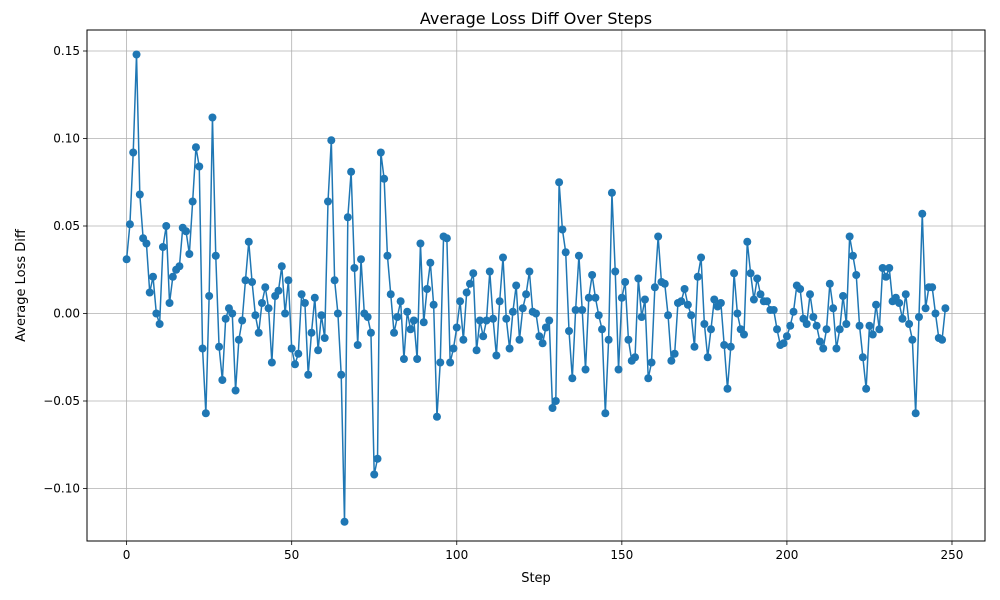 The height and width of the screenshot is (600, 1000). What do you see at coordinates (61, 489) in the screenshot?
I see `y-tick-label: −0.10` at bounding box center [61, 489].